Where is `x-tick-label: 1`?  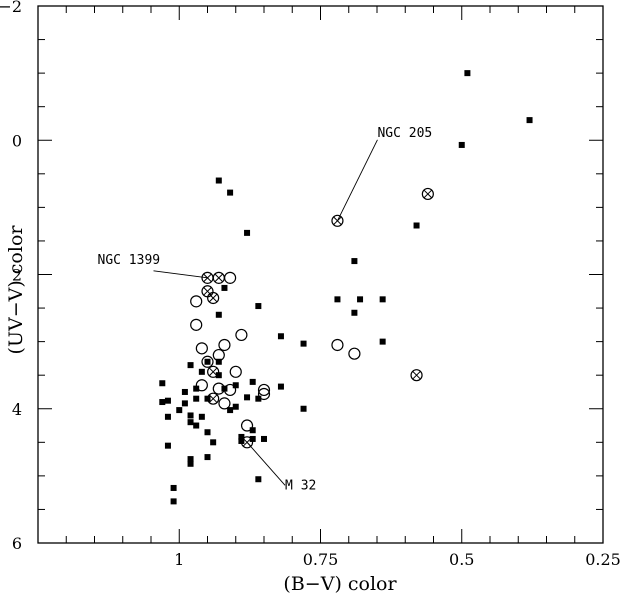 x-tick-label: 1 is located at coordinates (179, 559).